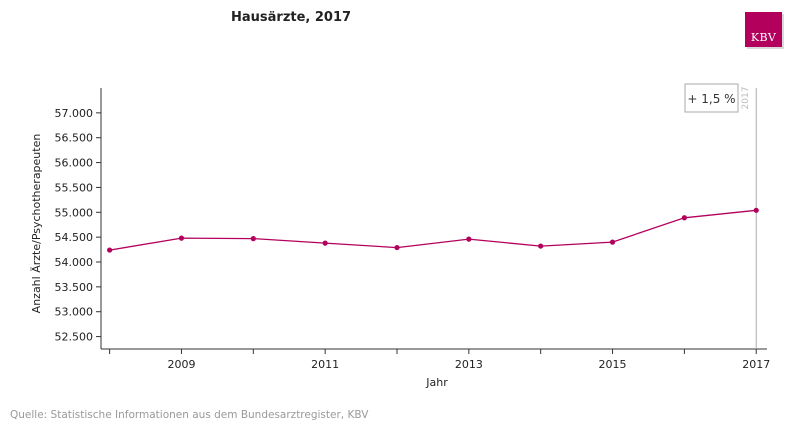 This screenshot has height=435, width=800. What do you see at coordinates (74, 163) in the screenshot?
I see `y-tick-label: 56.000` at bounding box center [74, 163].